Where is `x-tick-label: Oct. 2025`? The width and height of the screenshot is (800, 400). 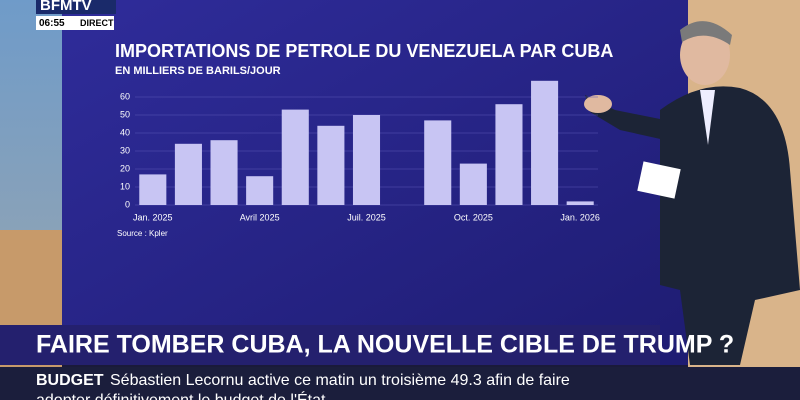
x-tick-label: Oct. 2025 is located at coordinates (473, 217).